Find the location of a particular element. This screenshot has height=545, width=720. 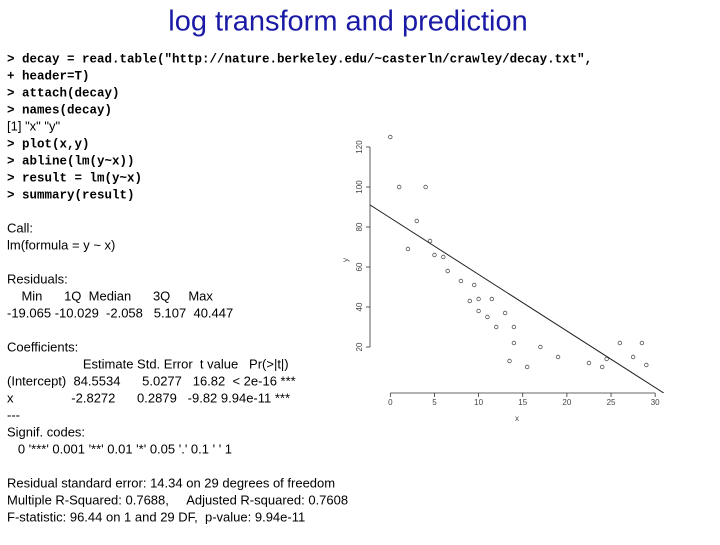

console-line: Call: is located at coordinates (20, 227).